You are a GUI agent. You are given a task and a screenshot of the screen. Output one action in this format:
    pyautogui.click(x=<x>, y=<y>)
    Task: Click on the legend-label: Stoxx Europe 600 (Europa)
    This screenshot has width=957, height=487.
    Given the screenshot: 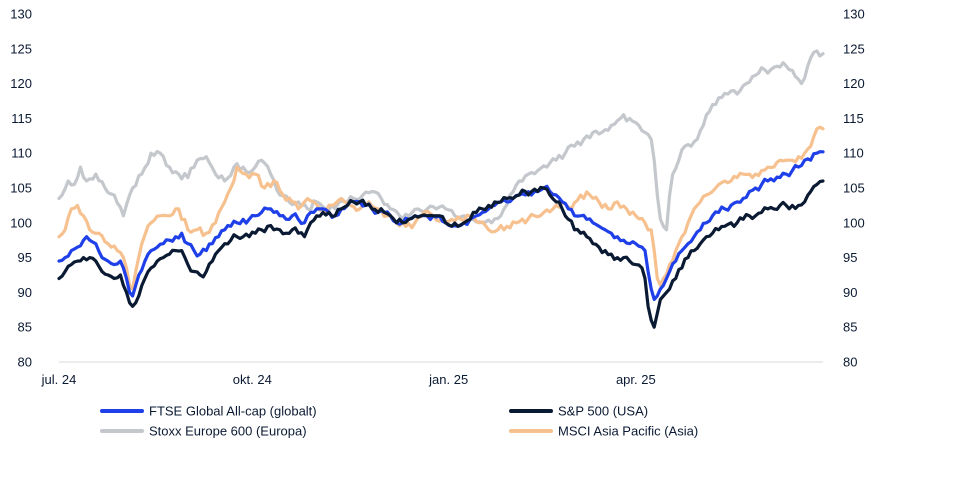 What is the action you would take?
    pyautogui.click(x=228, y=431)
    